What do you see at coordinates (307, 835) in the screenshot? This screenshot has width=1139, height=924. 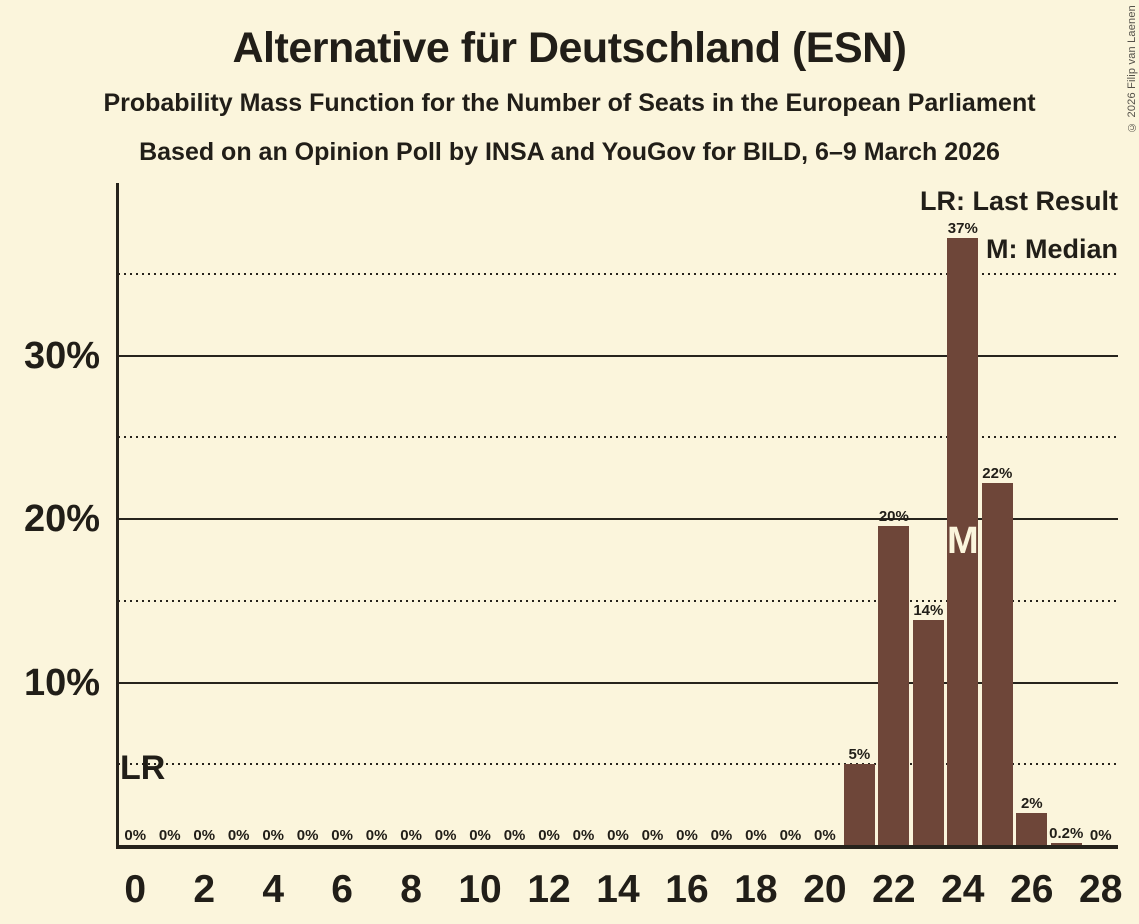 I see `bar-value-label-seat-5: 0%` at bounding box center [307, 835].